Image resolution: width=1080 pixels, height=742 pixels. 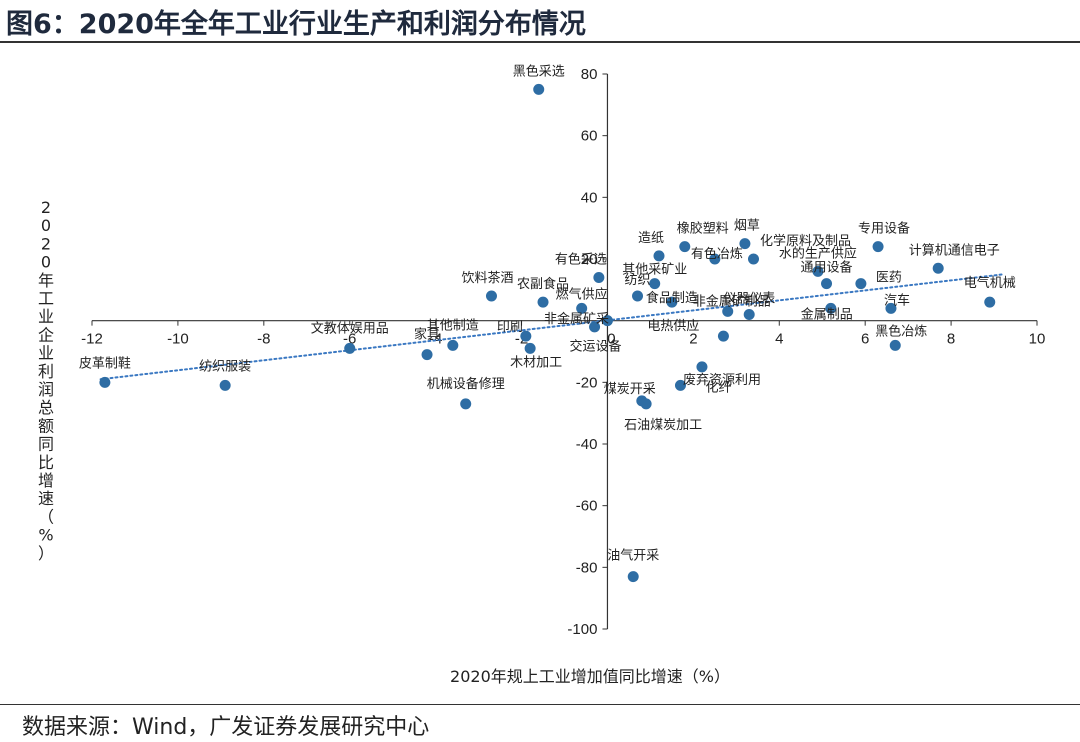 I want to click on y-tick-label: -40, so click(x=587, y=444).